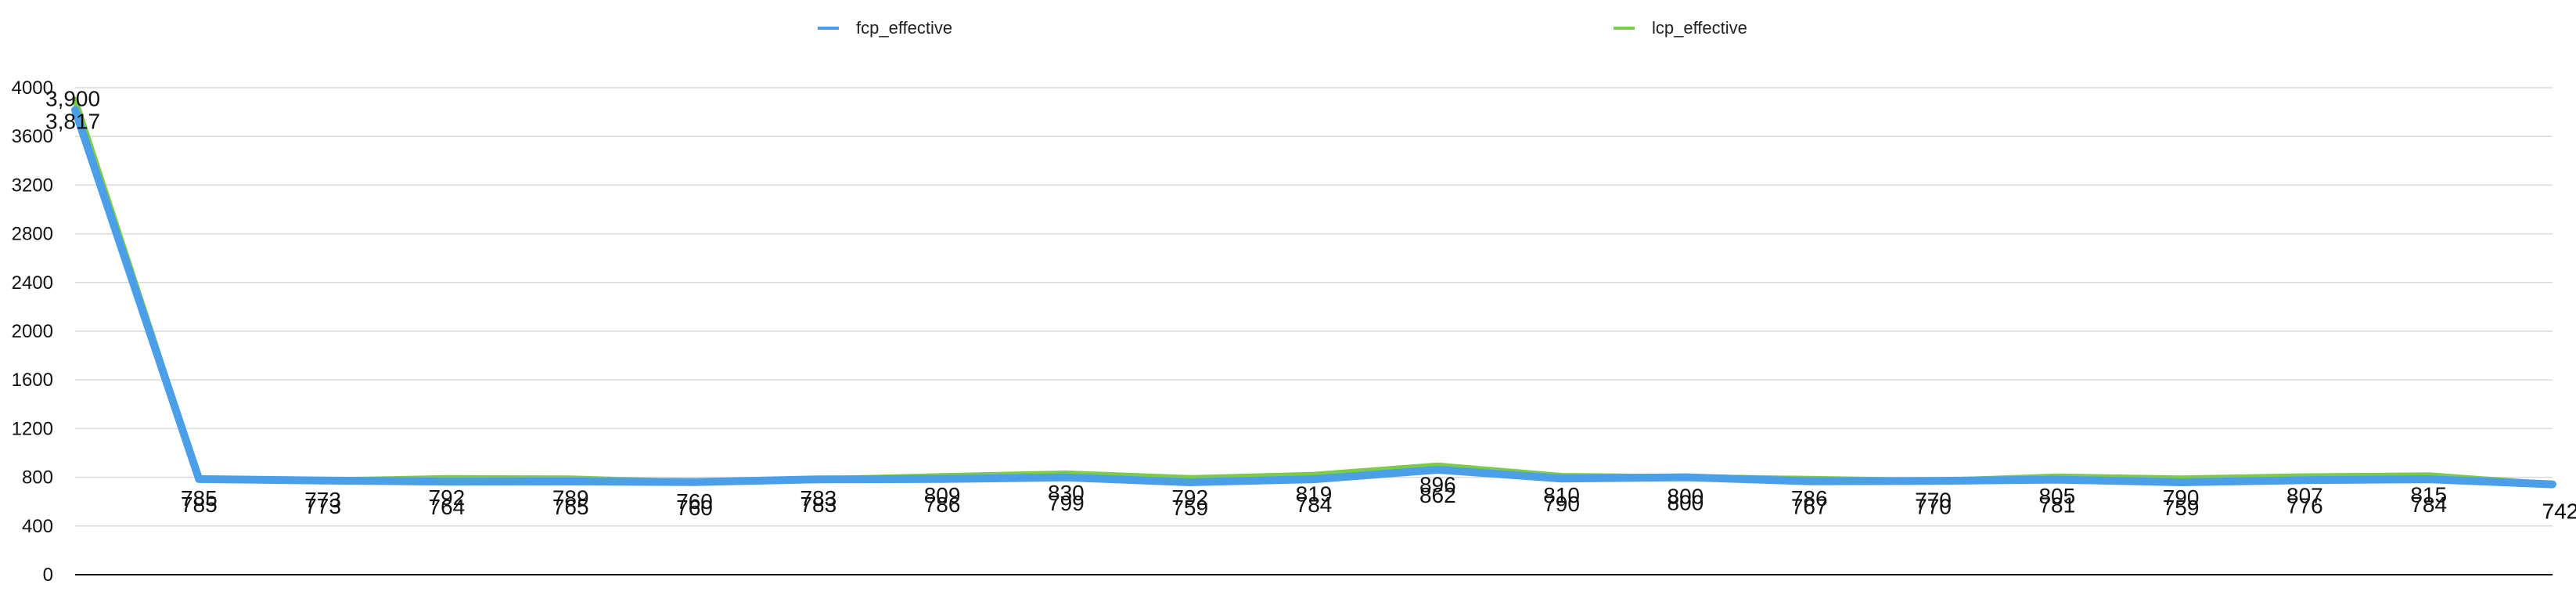 Image resolution: width=2576 pixels, height=606 pixels. Describe the element at coordinates (32, 380) in the screenshot. I see `y-tick-label: 1600` at that location.